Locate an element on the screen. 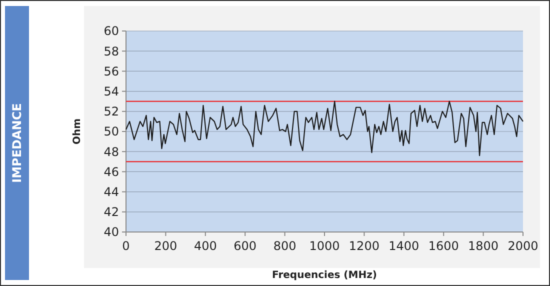 This screenshot has height=286, width=550. y-tick-label: 40 is located at coordinates (111, 232).